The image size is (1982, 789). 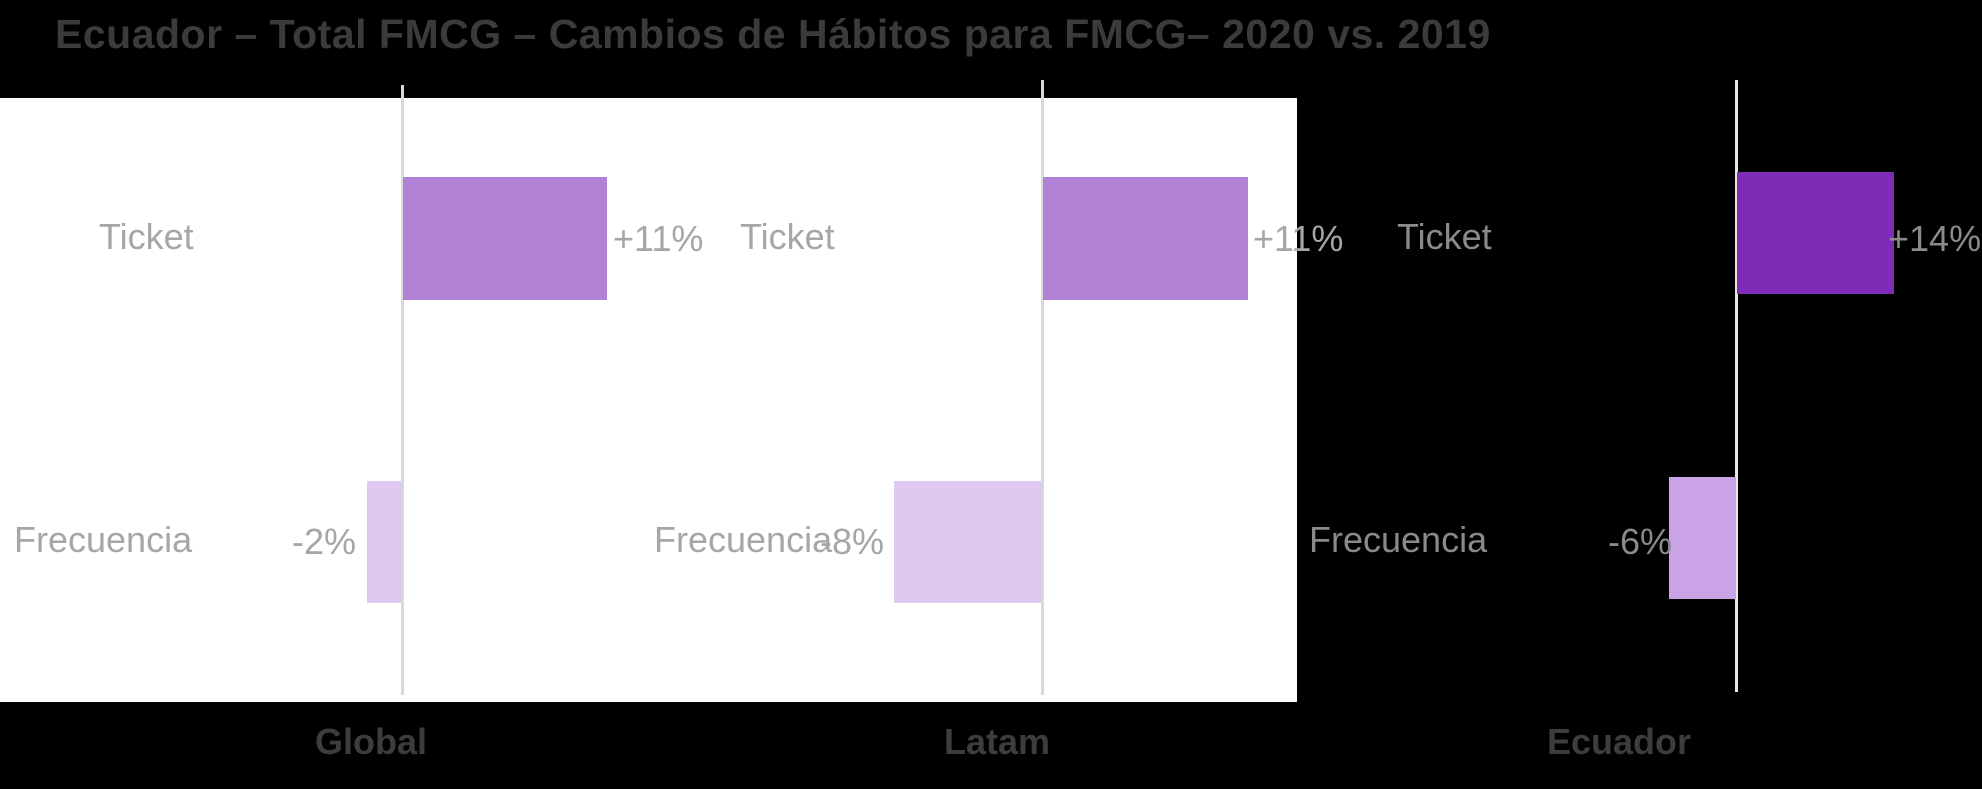 I want to click on latam-frecuencia-bar, so click(x=968, y=542).